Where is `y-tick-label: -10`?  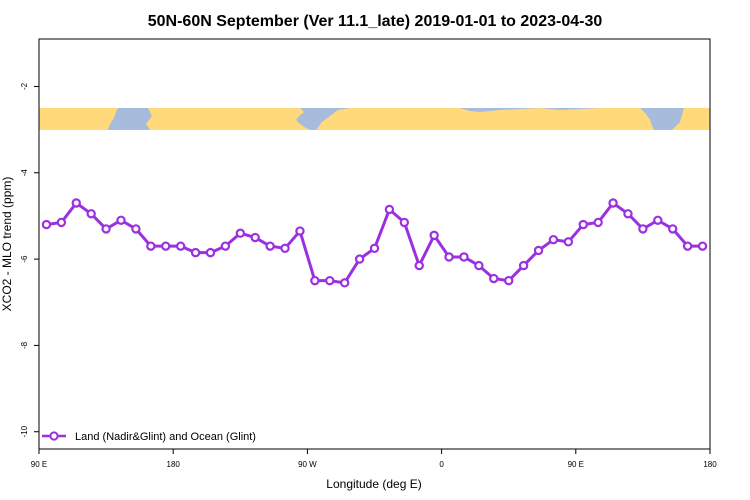
y-tick-label: -10 is located at coordinates (24, 431).